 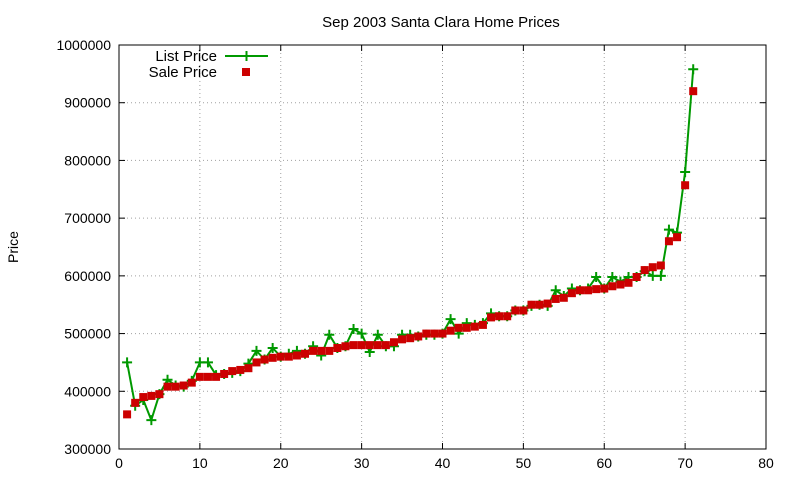 What do you see at coordinates (246, 56) in the screenshot?
I see `legend-marker-list-price` at bounding box center [246, 56].